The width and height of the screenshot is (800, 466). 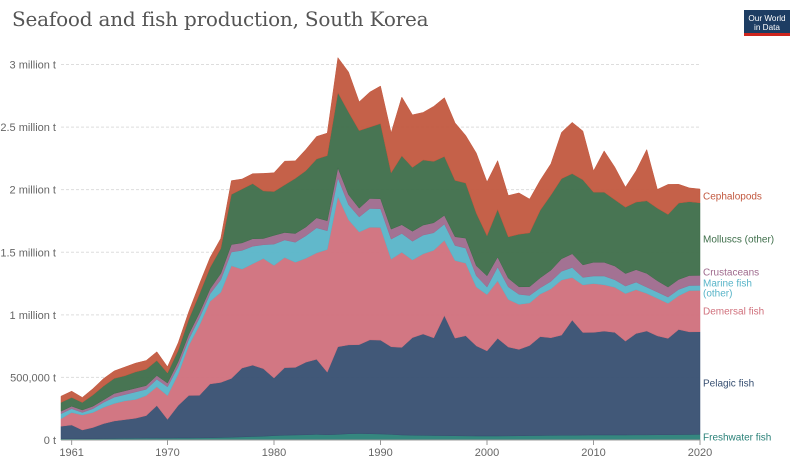 I want to click on series-label: Crustaceans, so click(x=731, y=272).